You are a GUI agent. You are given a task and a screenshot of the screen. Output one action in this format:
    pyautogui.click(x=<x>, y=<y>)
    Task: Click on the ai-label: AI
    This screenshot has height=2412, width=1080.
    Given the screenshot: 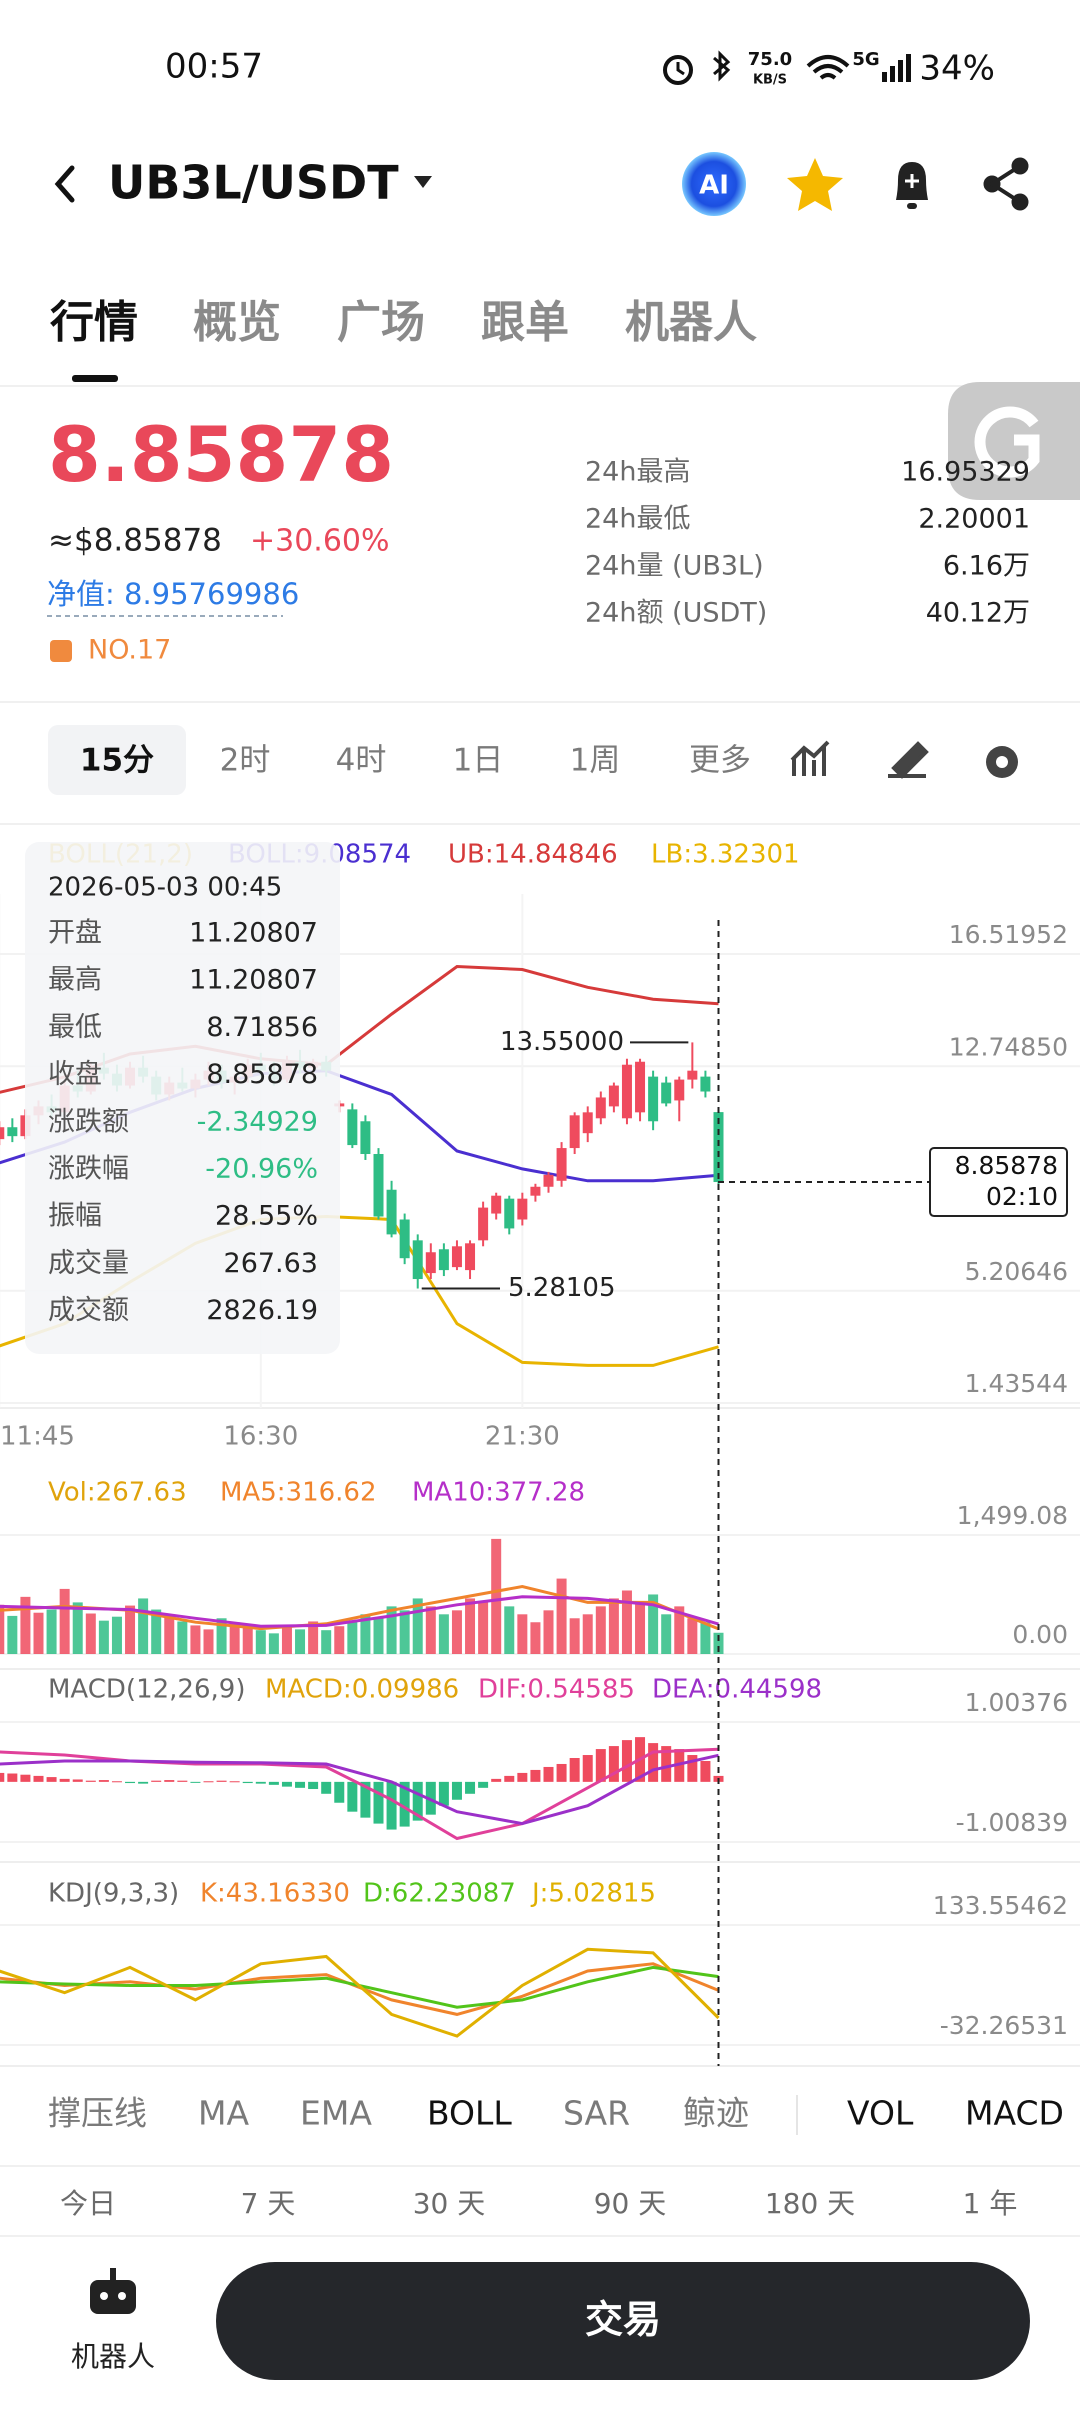 What is the action you would take?
    pyautogui.click(x=714, y=186)
    